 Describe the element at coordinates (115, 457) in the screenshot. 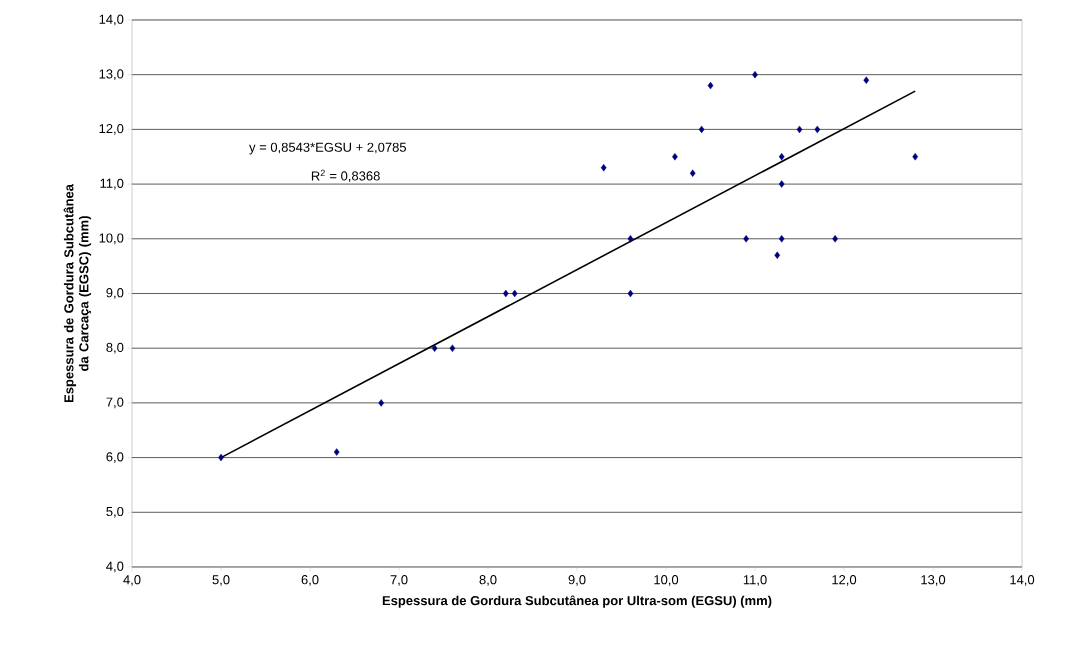

I see `y-tick-label: 6,0` at that location.